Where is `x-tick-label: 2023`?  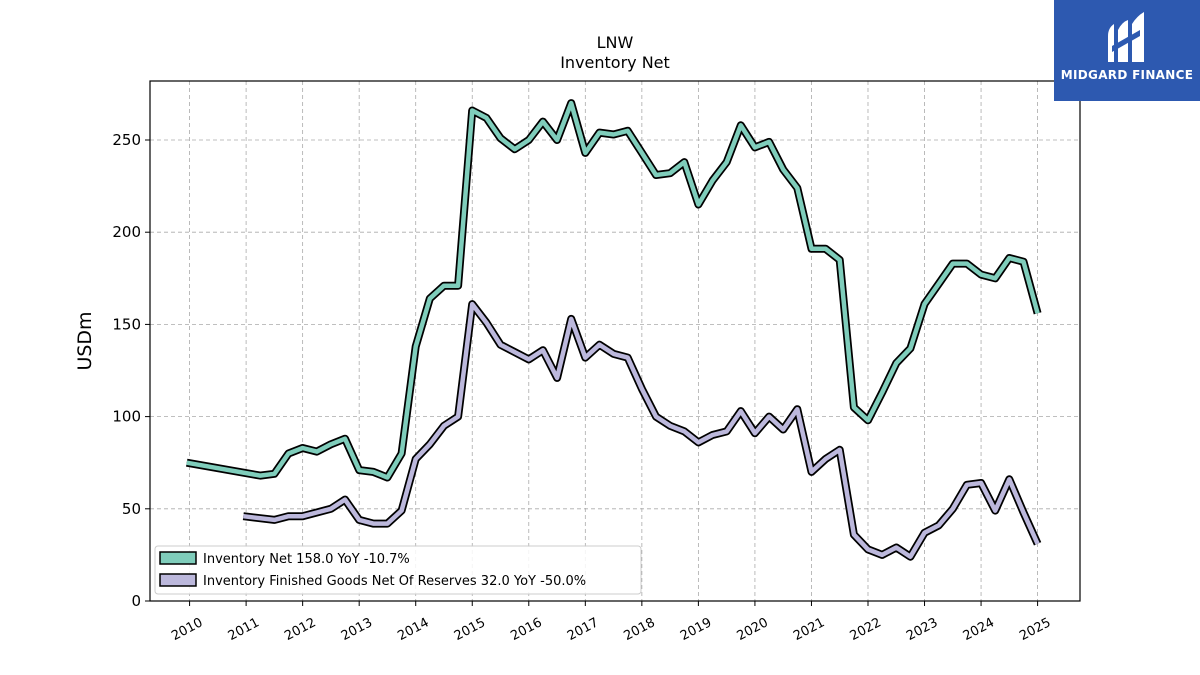
x-tick-label: 2023 is located at coordinates (922, 629).